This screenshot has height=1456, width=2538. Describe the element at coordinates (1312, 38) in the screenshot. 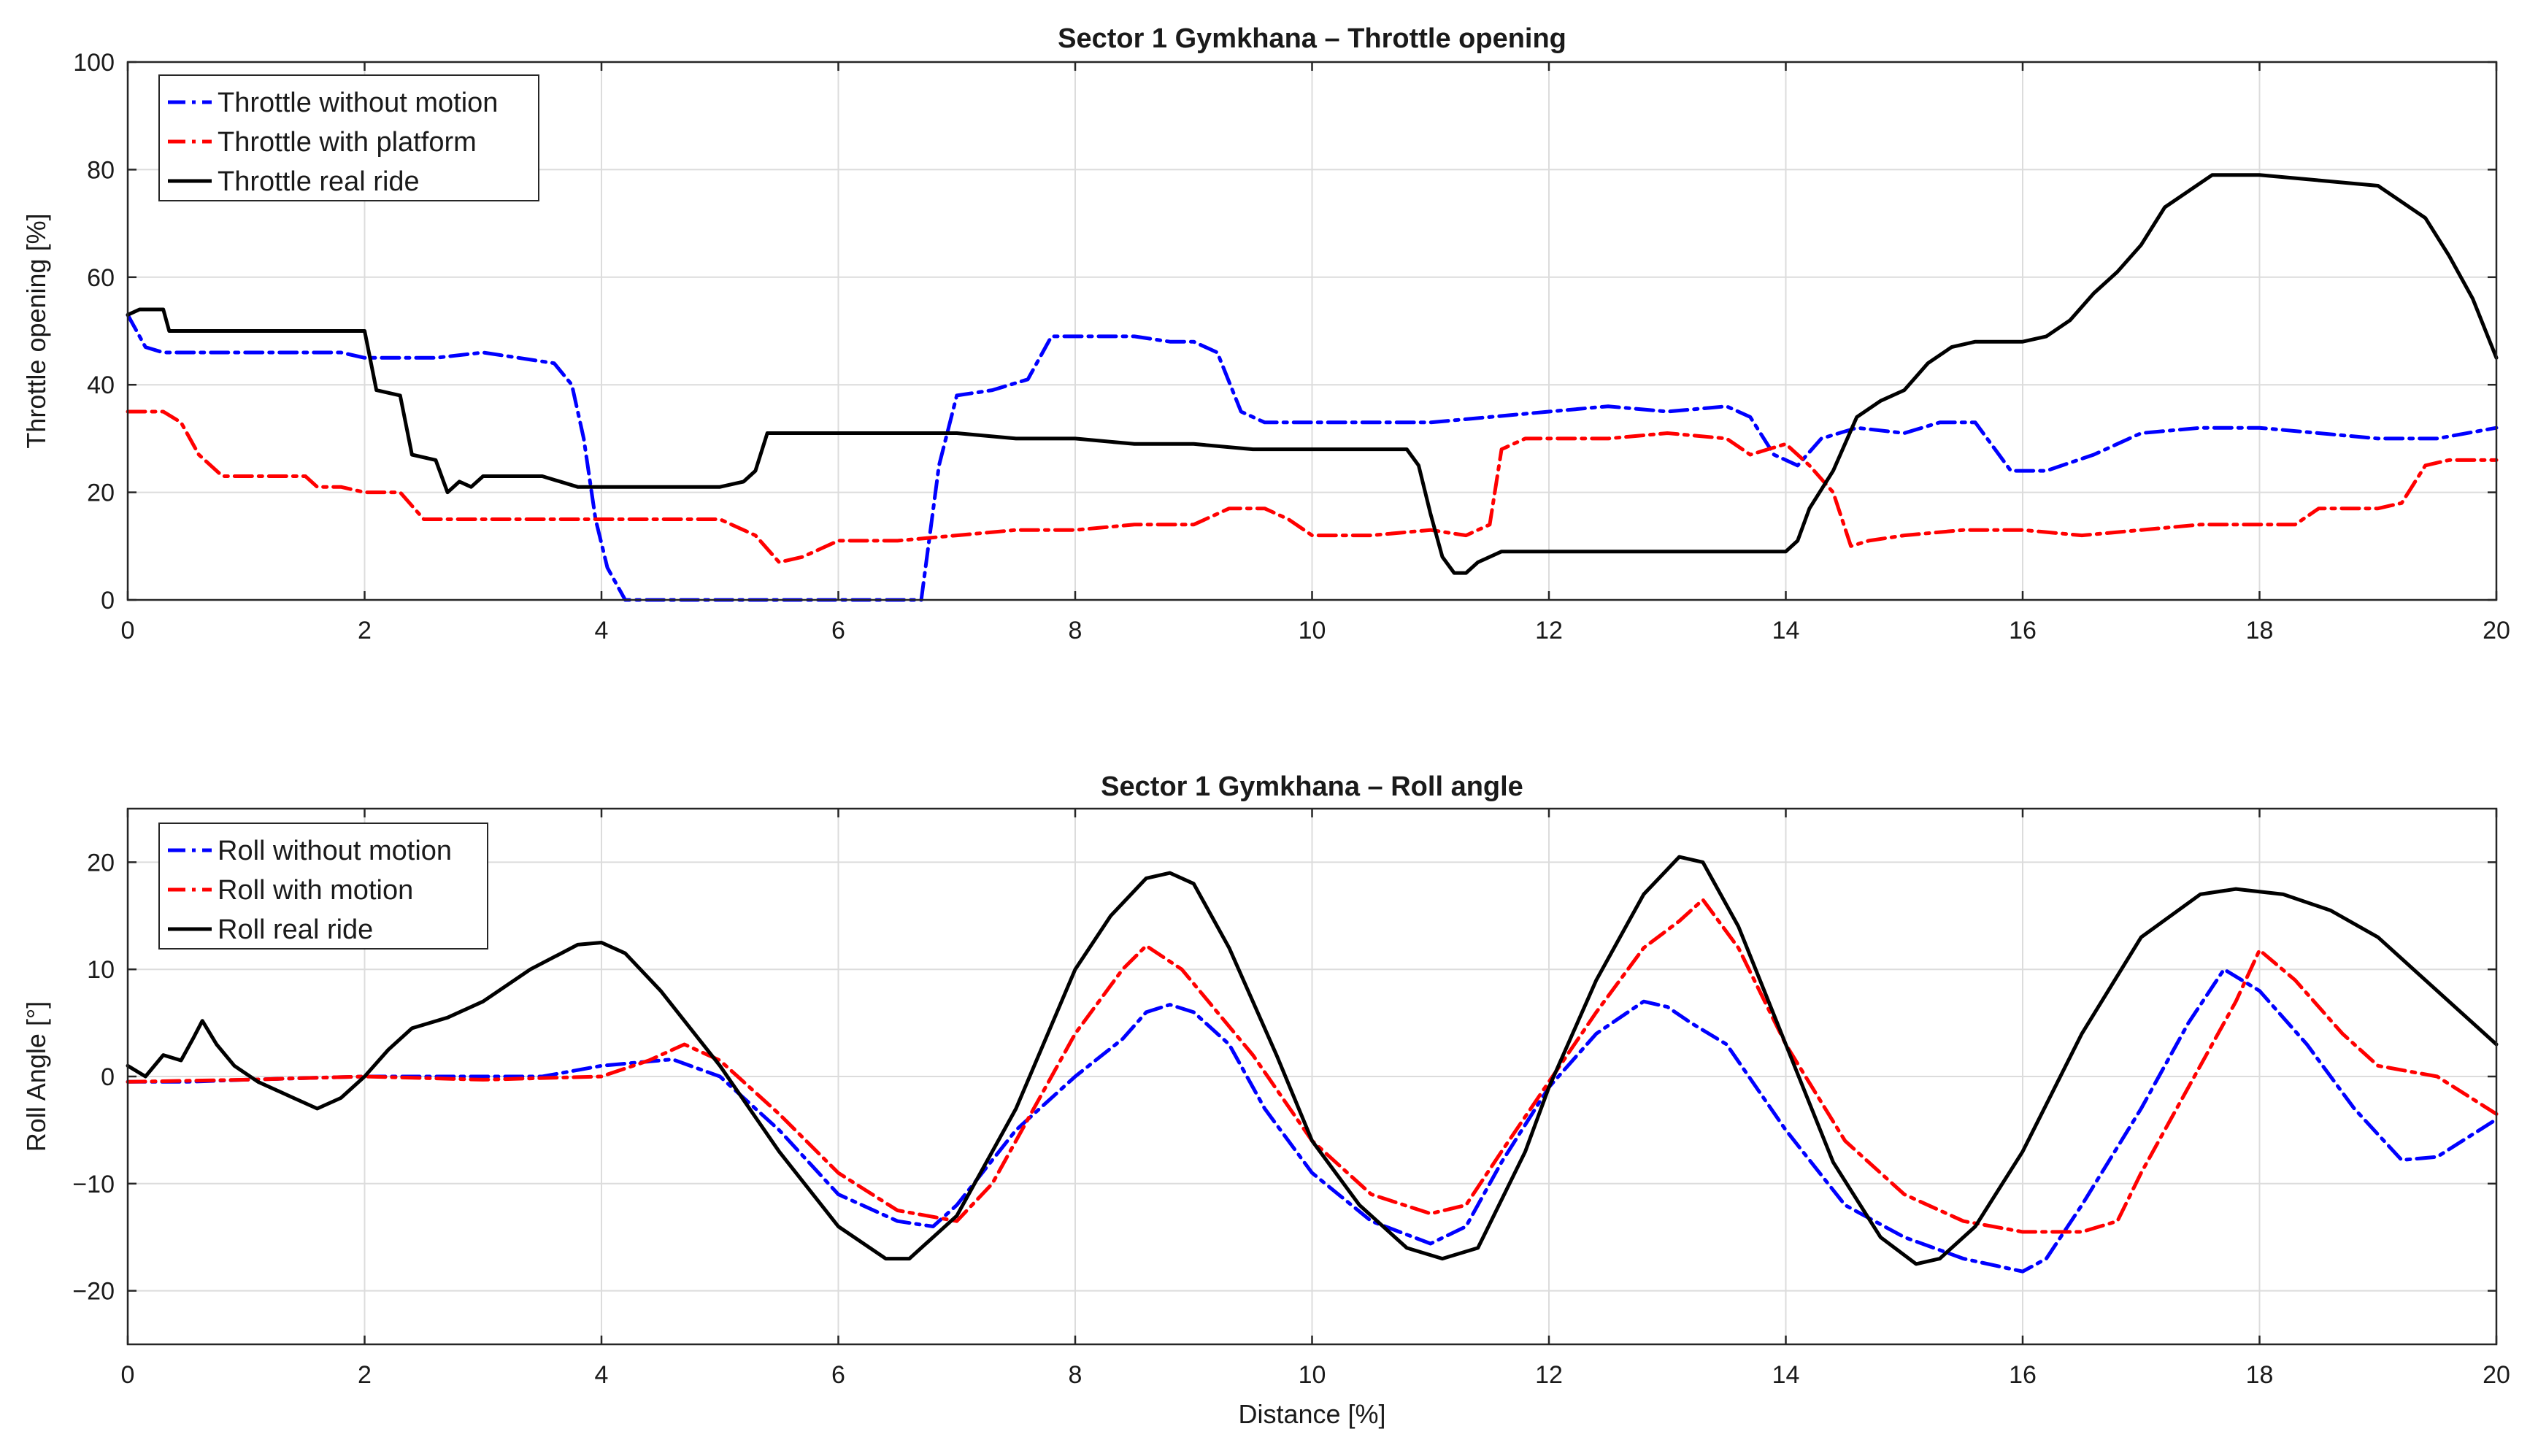

I see `chart-title: Sector 1 Gymkhana – Throttle opening` at that location.